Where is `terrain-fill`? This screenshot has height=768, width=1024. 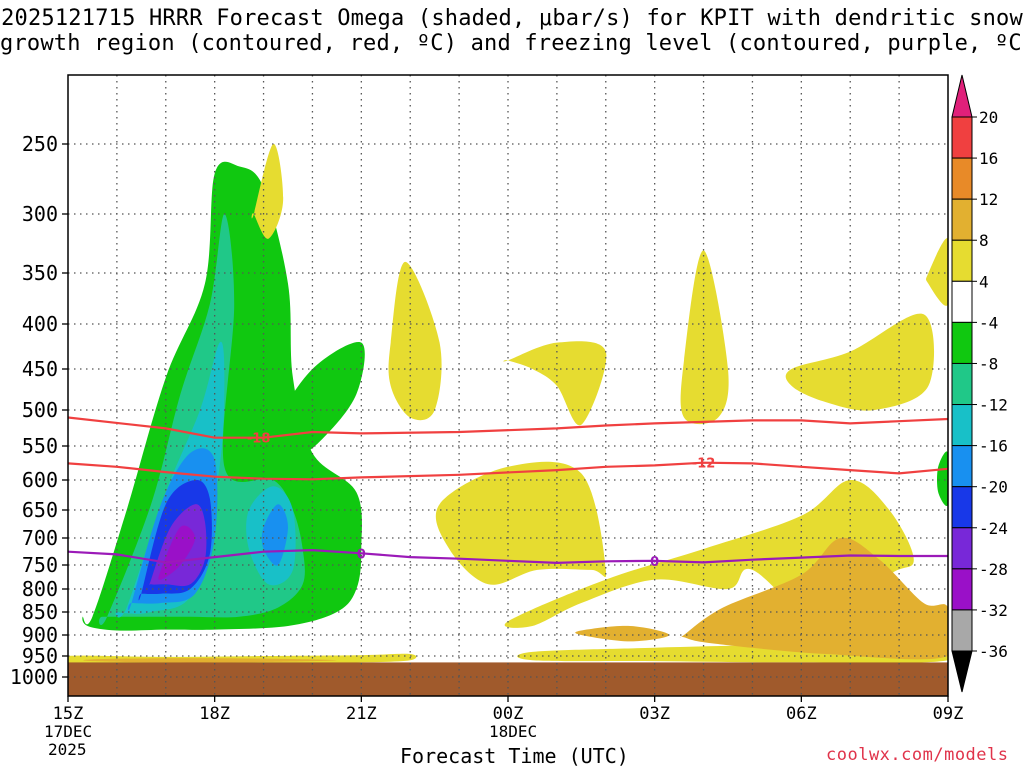 terrain-fill is located at coordinates (508, 679).